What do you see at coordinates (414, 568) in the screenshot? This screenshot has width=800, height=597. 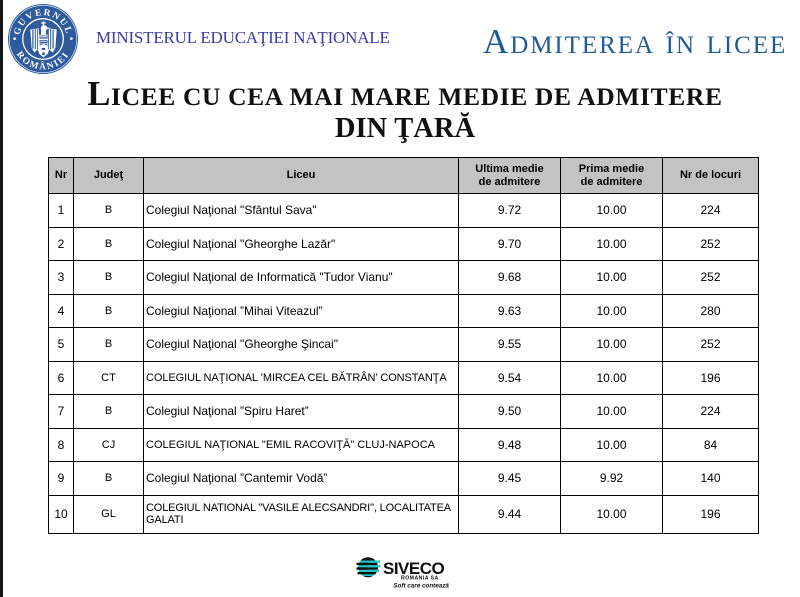 I see `svg-text: SIVECO` at bounding box center [414, 568].